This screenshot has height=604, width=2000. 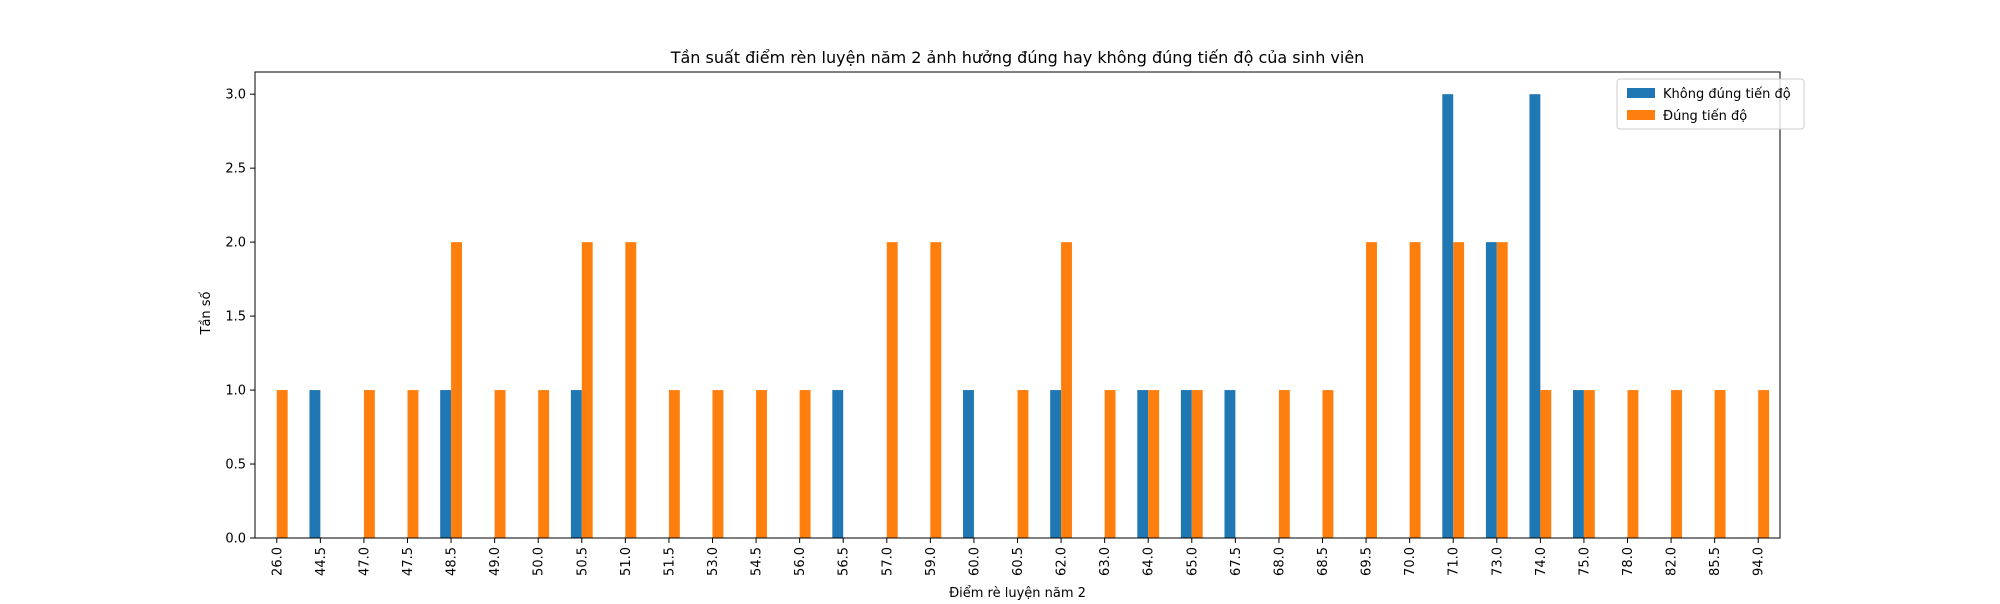 I want to click on y-tick-label-6: 3.0, so click(x=235, y=95).